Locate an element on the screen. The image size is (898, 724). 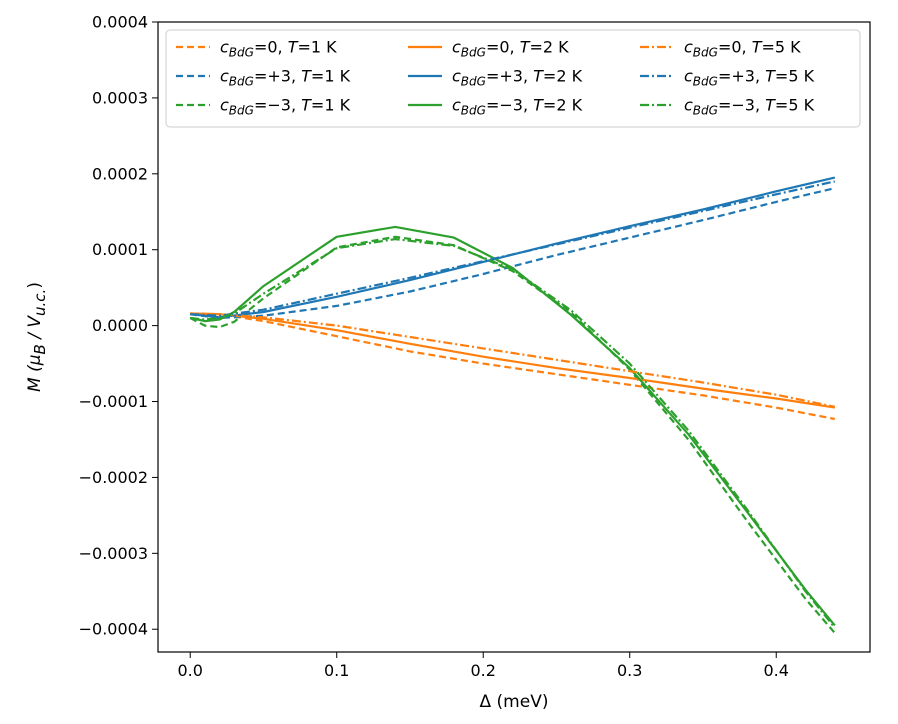
legend-label-5: cBdG=−3, T=2 K is located at coordinates (517, 107).